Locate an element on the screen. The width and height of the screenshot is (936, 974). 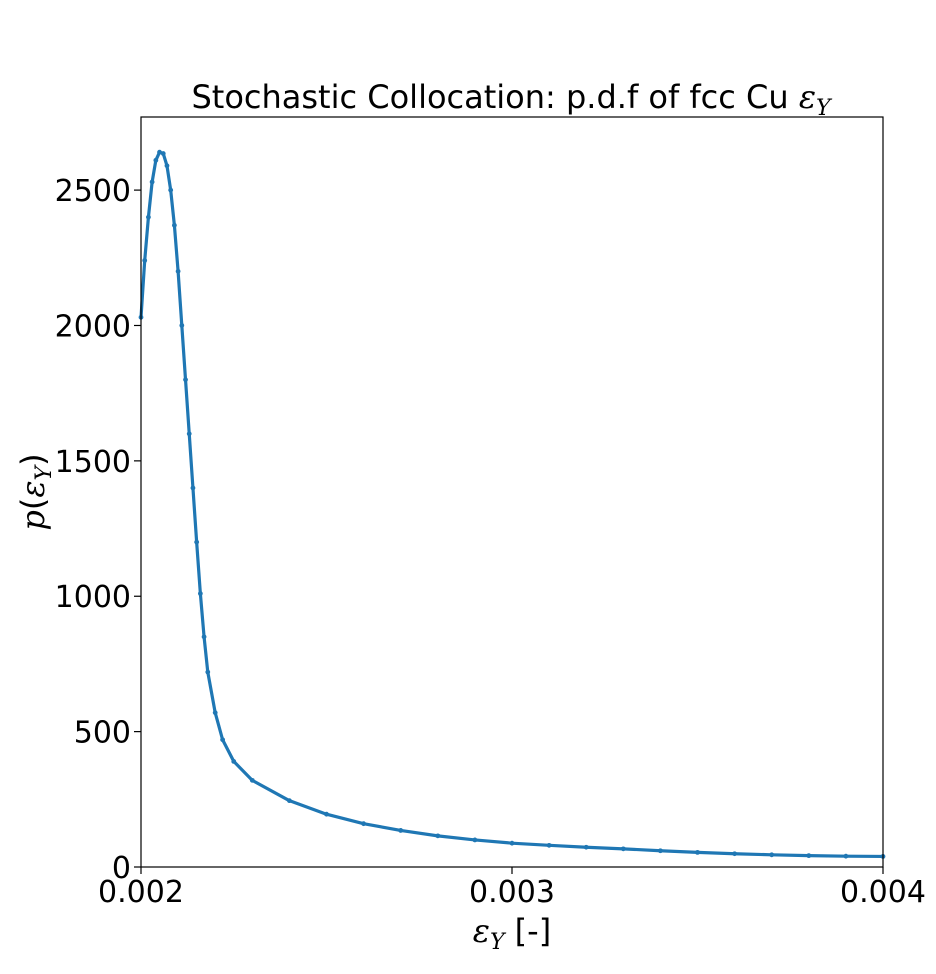
y-tick-label: 2000 is located at coordinates (93, 326).